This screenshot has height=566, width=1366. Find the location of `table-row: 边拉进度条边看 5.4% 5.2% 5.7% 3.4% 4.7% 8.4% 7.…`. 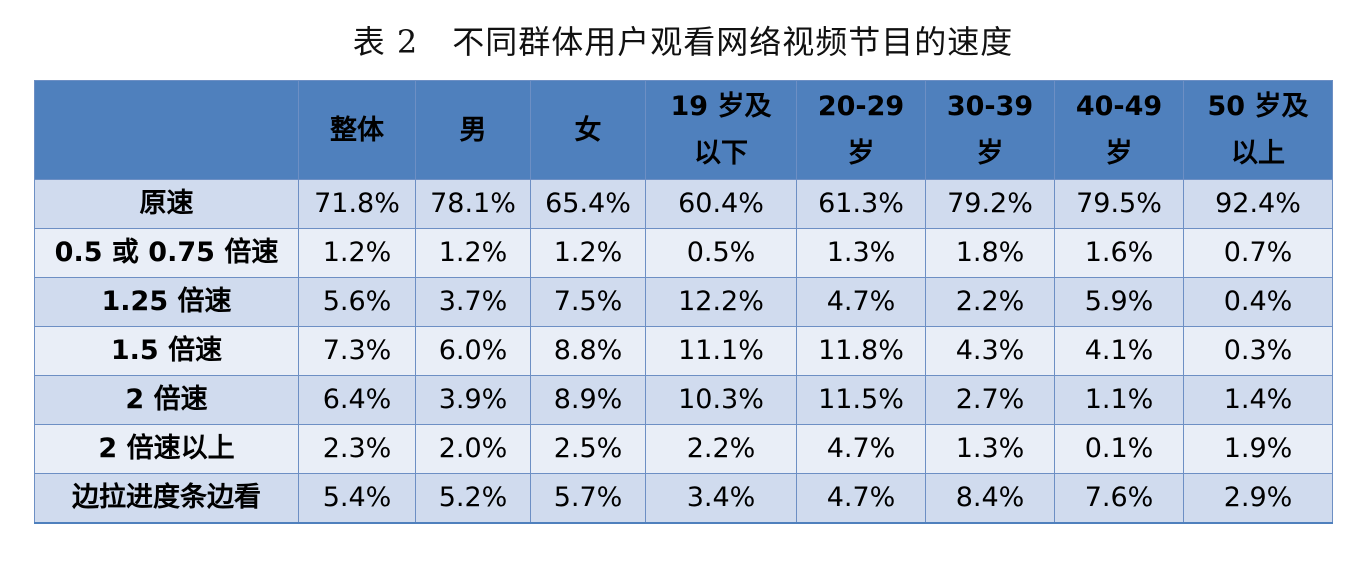

table-row: 边拉进度条边看 5.4% 5.2% 5.7% 3.4% 4.7% 8.4% 7.… is located at coordinates (683, 498).